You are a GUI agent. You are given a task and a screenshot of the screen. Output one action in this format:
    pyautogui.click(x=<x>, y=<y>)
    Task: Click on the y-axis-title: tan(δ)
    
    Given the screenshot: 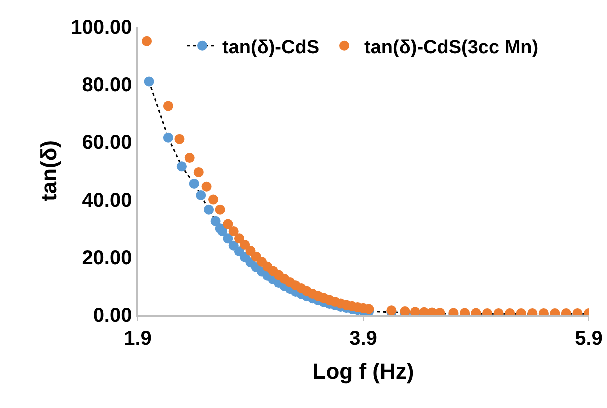 What is the action you would take?
    pyautogui.click(x=49, y=171)
    